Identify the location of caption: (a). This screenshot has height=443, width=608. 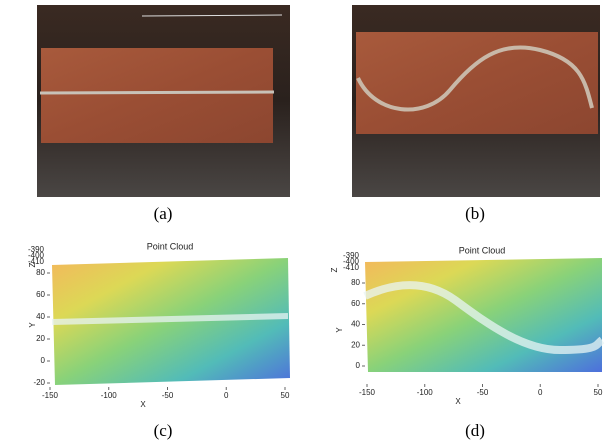
(163, 213).